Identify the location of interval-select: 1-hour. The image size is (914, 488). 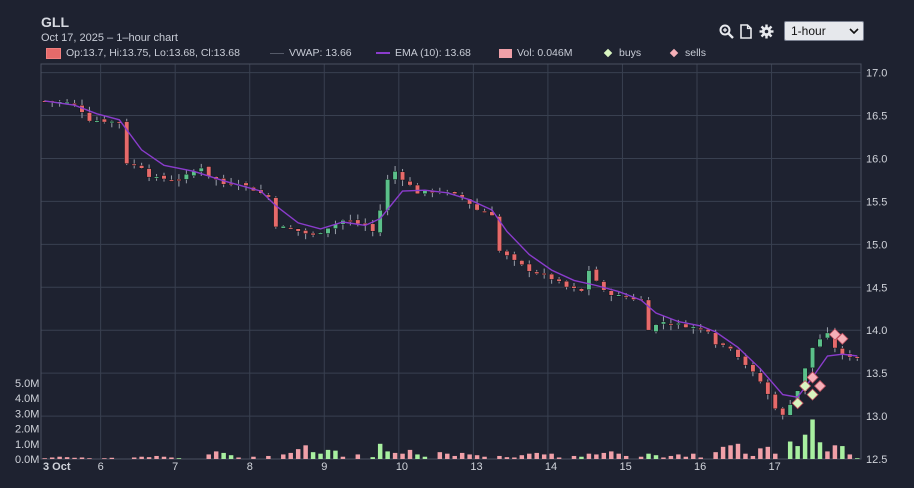
(824, 31).